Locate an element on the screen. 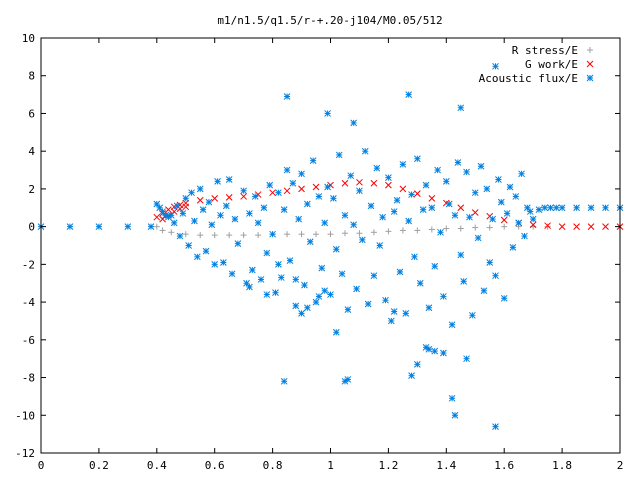  y-tick-label: -4 is located at coordinates (29, 302).